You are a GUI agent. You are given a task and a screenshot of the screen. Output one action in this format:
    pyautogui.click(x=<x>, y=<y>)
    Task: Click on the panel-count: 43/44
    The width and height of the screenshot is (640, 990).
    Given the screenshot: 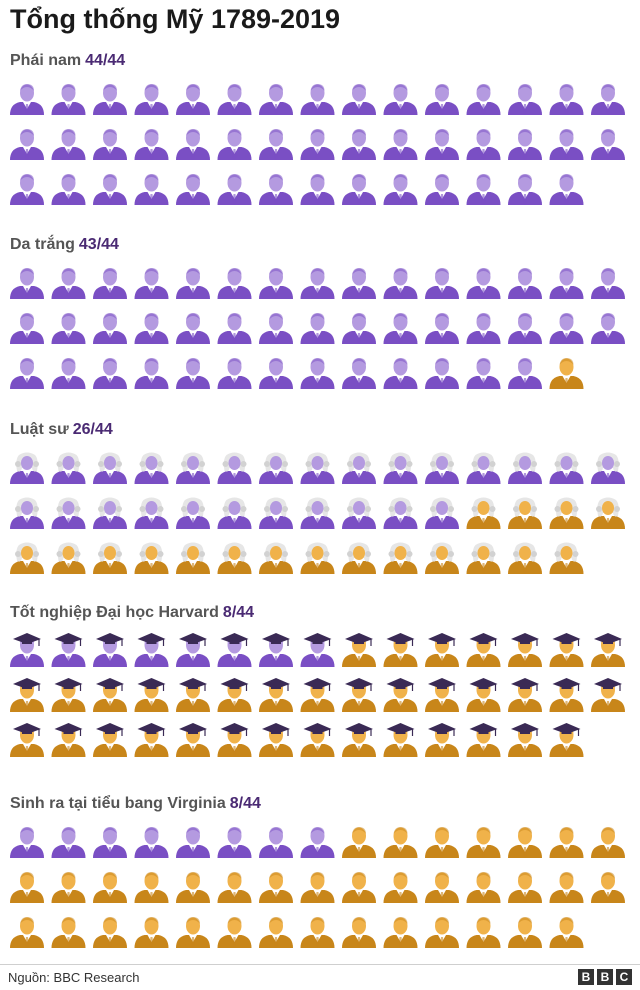 What is the action you would take?
    pyautogui.click(x=98, y=244)
    